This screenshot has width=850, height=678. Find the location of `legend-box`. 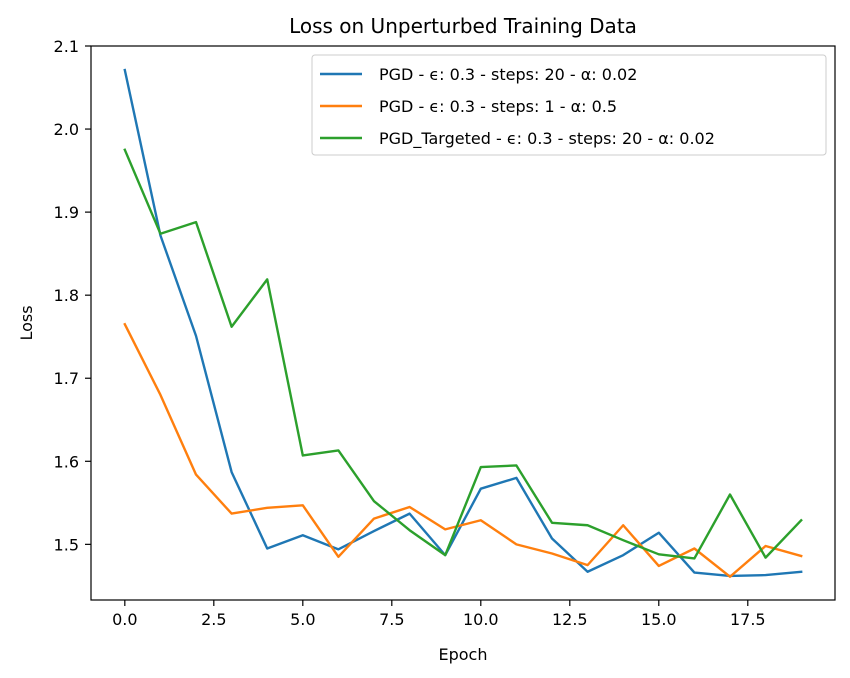

legend-box is located at coordinates (569, 105).